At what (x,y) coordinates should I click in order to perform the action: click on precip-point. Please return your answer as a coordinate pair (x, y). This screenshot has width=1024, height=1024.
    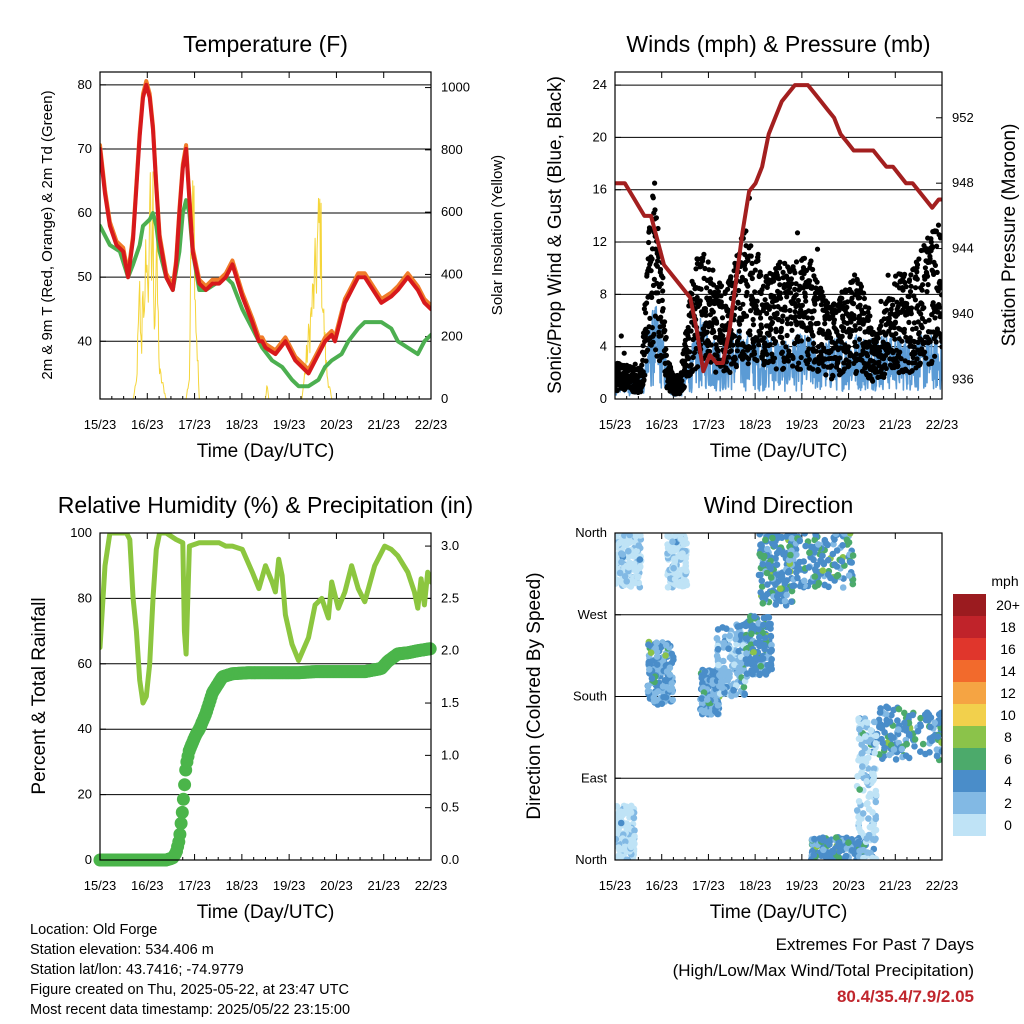
    Looking at the image, I should click on (183, 799).